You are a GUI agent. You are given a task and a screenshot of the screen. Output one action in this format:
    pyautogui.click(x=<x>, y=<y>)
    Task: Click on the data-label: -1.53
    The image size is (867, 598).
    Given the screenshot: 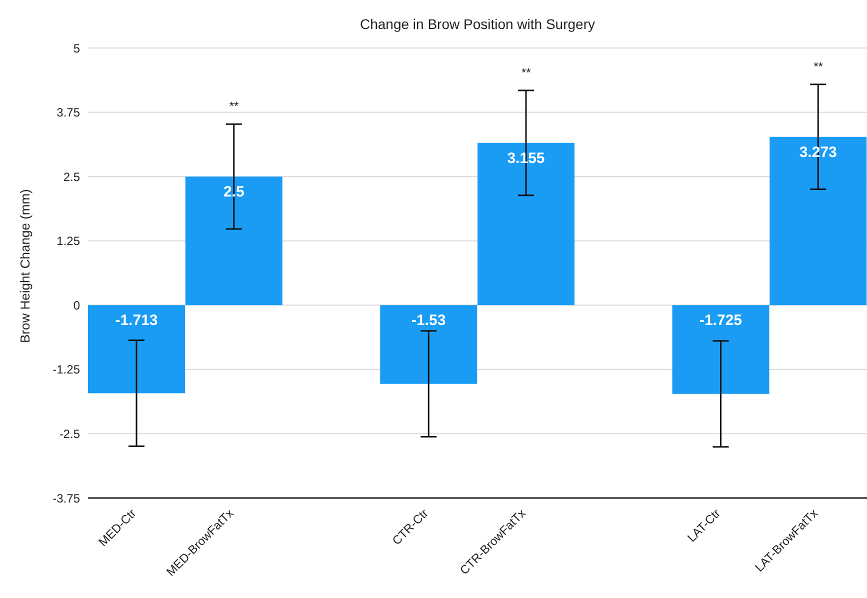 What is the action you would take?
    pyautogui.click(x=429, y=321)
    